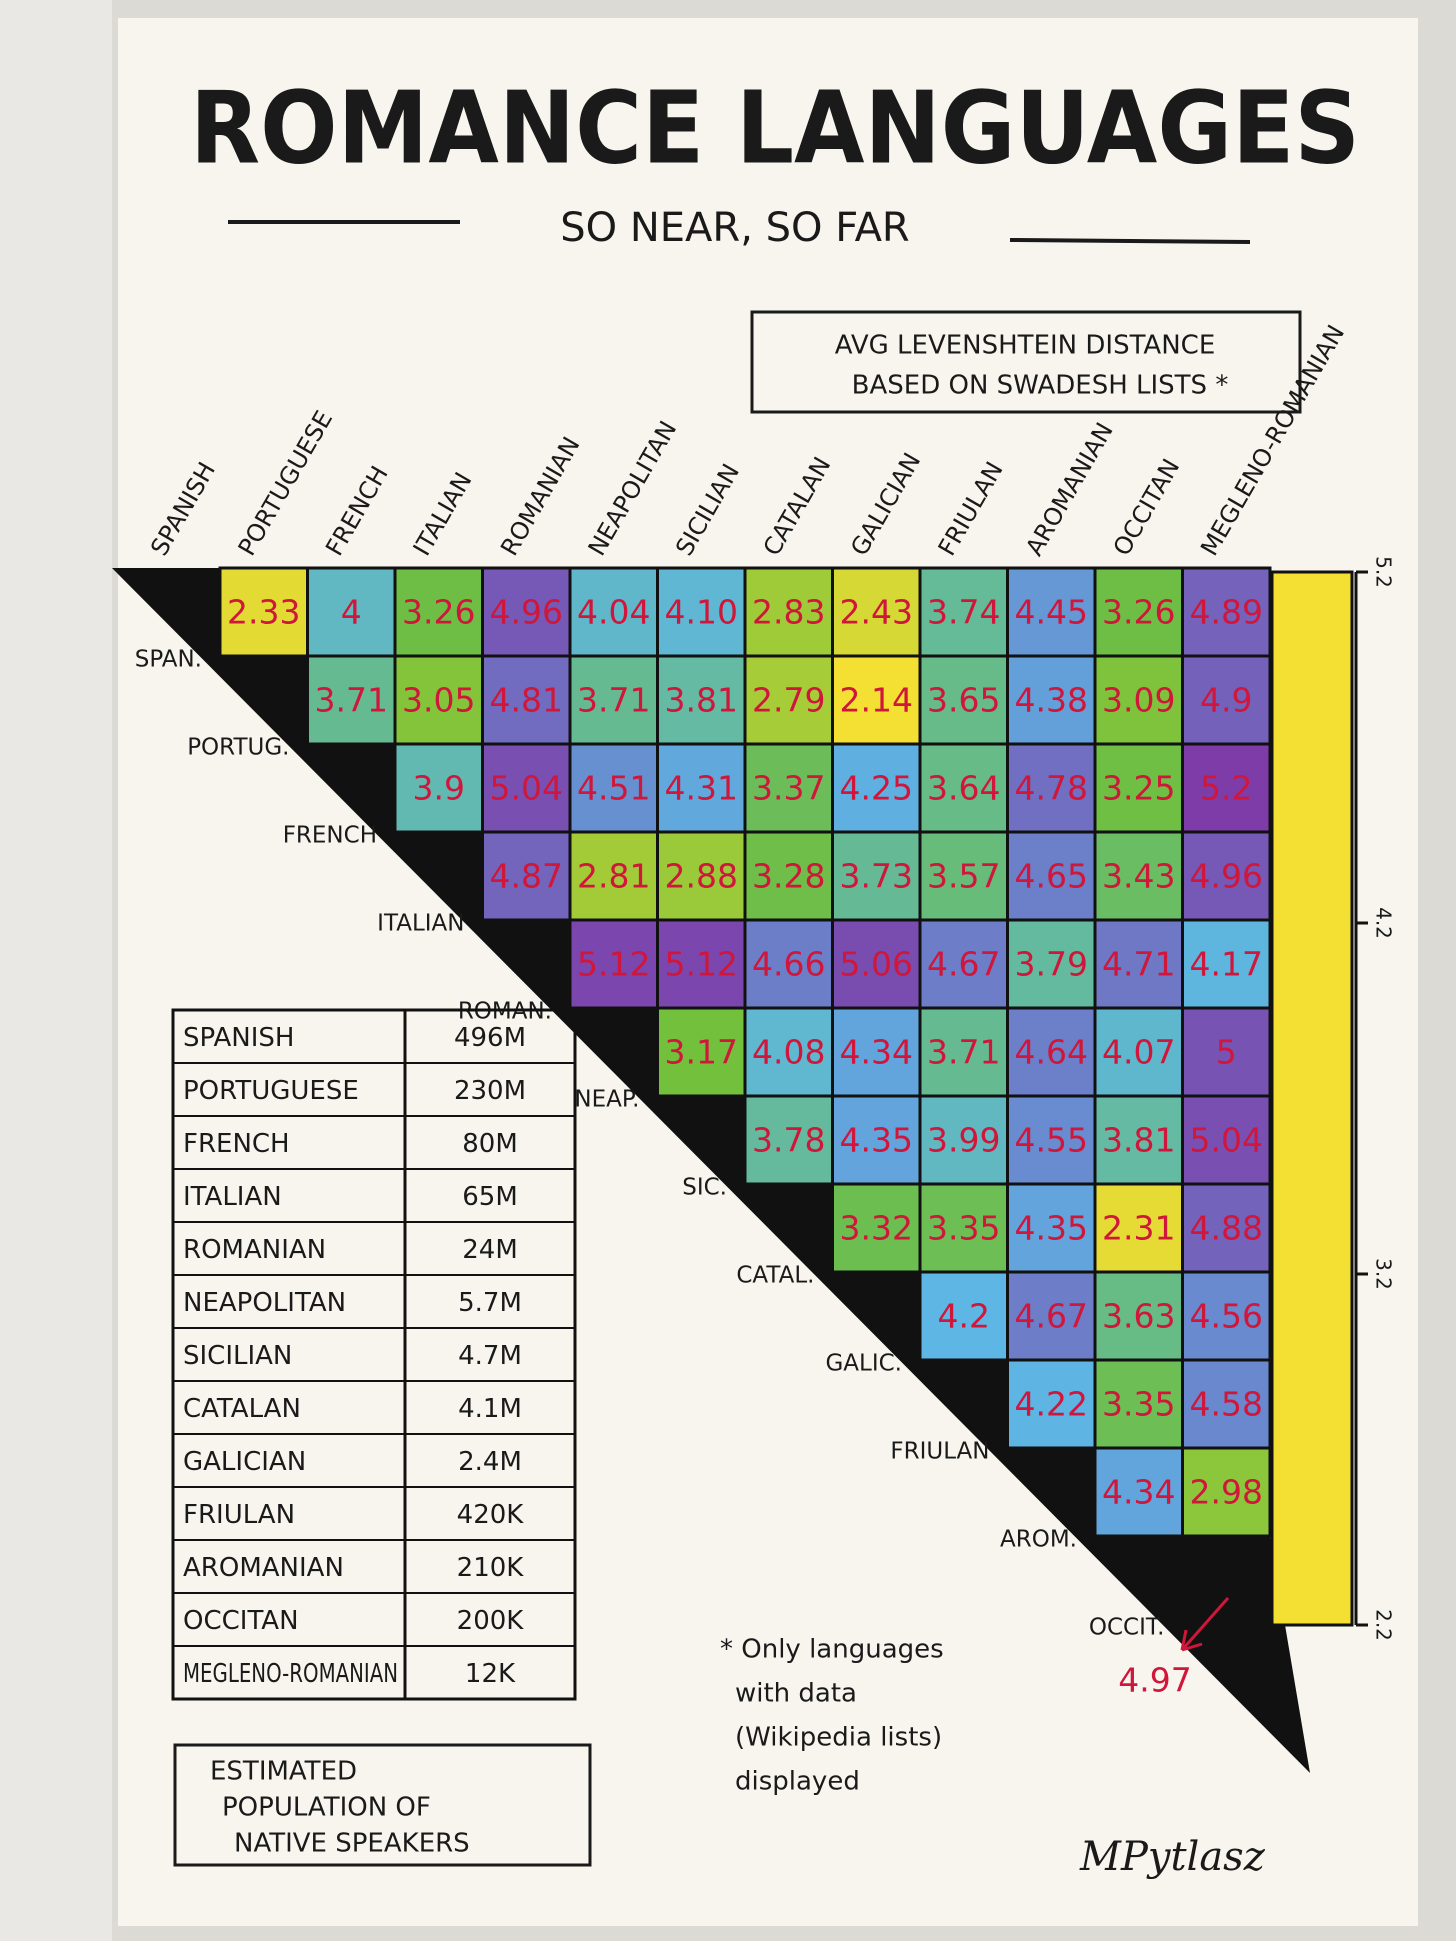  I want to click on table-caption: ESTIMATED, so click(283, 1772).